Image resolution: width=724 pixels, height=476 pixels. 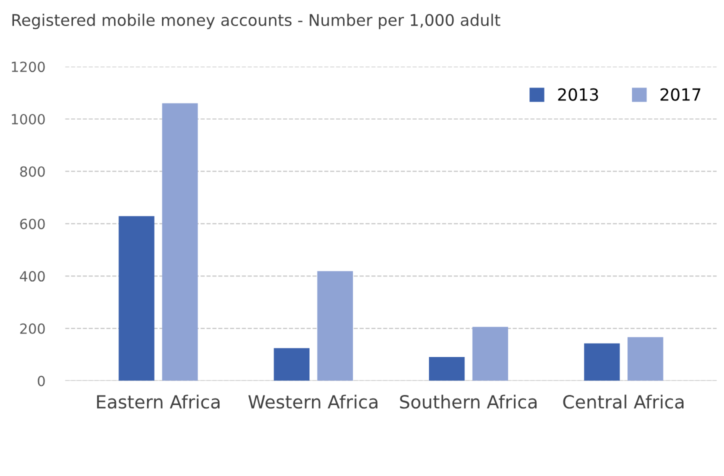 What do you see at coordinates (32, 224) in the screenshot?
I see `y-tick-label: 600` at bounding box center [32, 224].